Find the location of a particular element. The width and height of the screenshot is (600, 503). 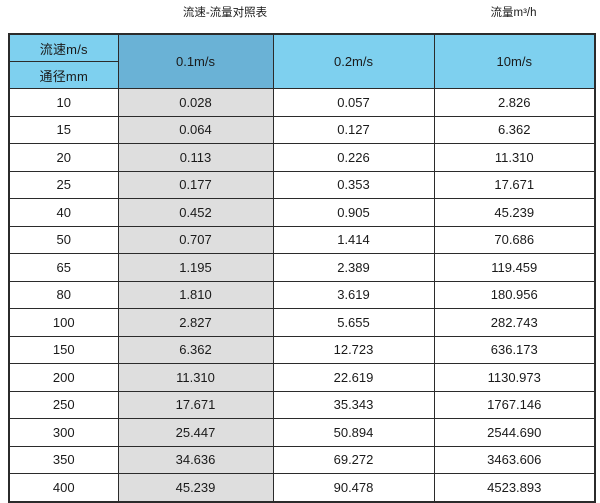

cell-flow-at-0-1-ms: 0.028 is located at coordinates (195, 102).